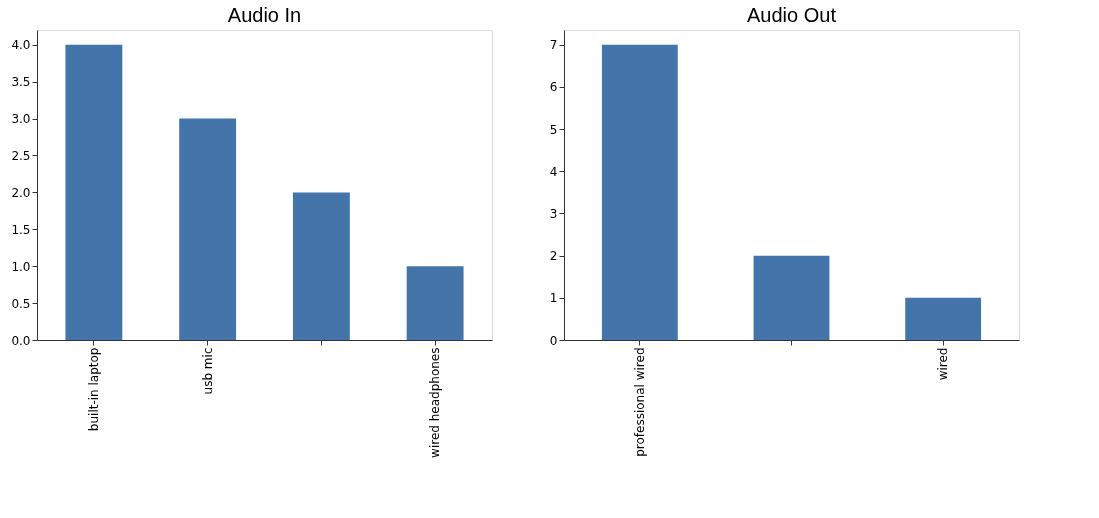 The height and width of the screenshot is (518, 1099). I want to click on y-tick-label: 5, so click(553, 129).